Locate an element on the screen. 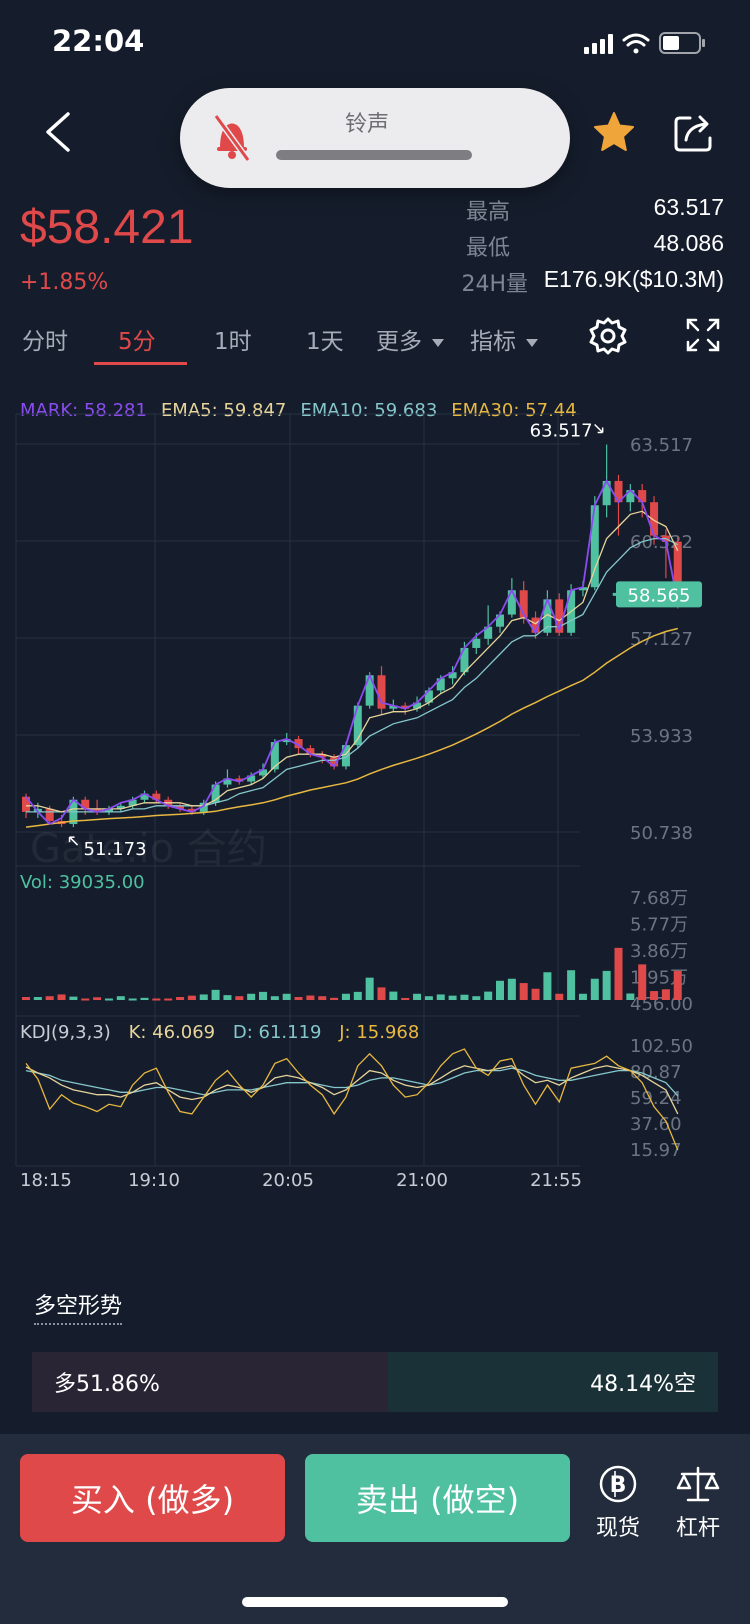 This screenshot has width=750, height=1624. kdj-axis-label: 80.87 is located at coordinates (656, 1072).